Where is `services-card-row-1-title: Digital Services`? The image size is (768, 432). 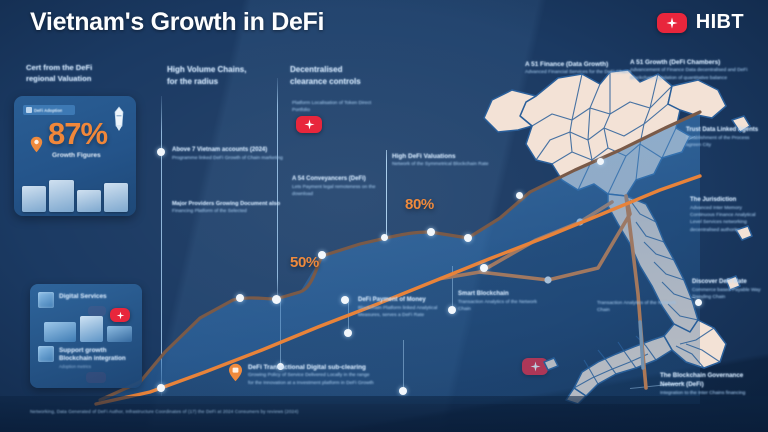
services-card-row-1-title: Digital Services is located at coordinates (83, 296).